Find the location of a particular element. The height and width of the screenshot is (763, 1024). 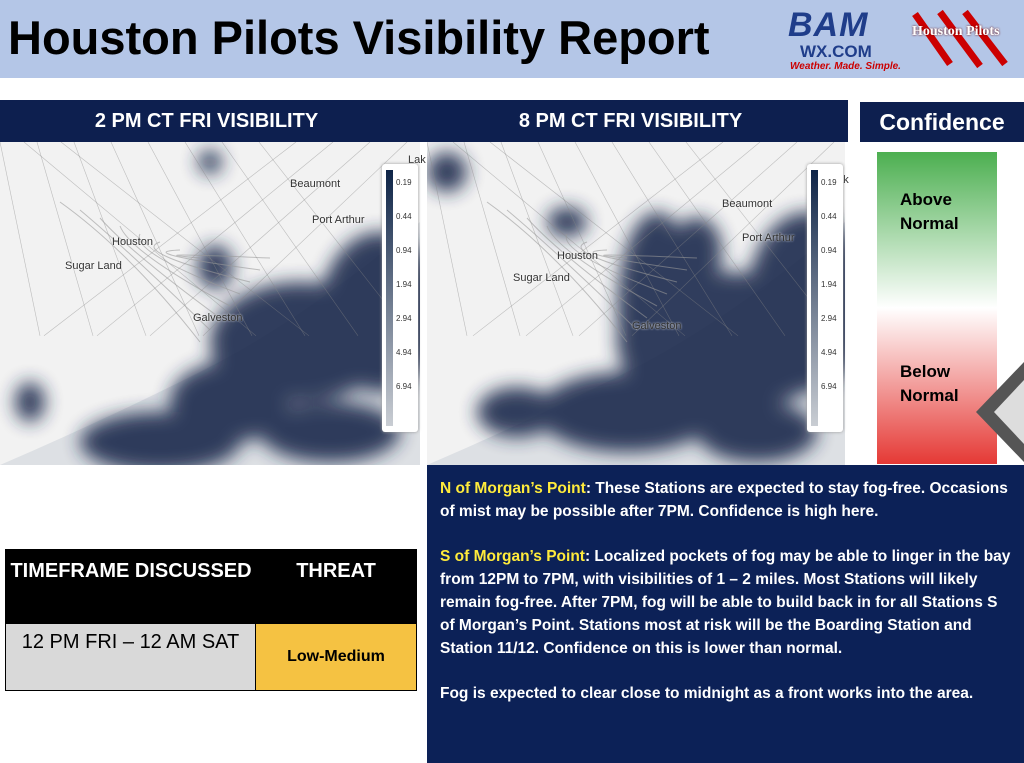

highlight: N of Morgan’s Point is located at coordinates (513, 488).